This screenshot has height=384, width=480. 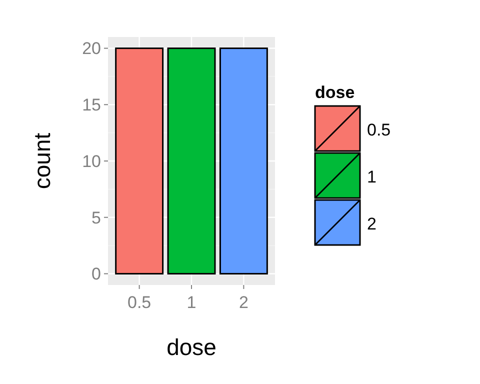 What do you see at coordinates (91, 105) in the screenshot?
I see `y-tick-label: 15` at bounding box center [91, 105].